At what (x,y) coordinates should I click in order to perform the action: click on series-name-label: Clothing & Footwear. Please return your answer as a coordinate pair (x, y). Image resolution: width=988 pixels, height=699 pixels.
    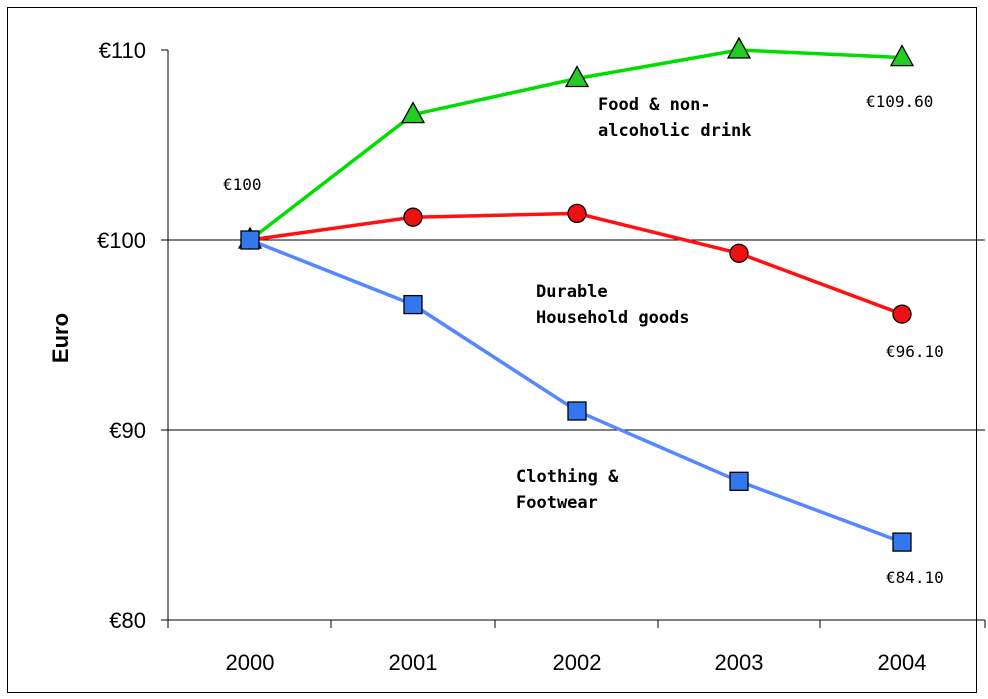
    Looking at the image, I should click on (567, 490).